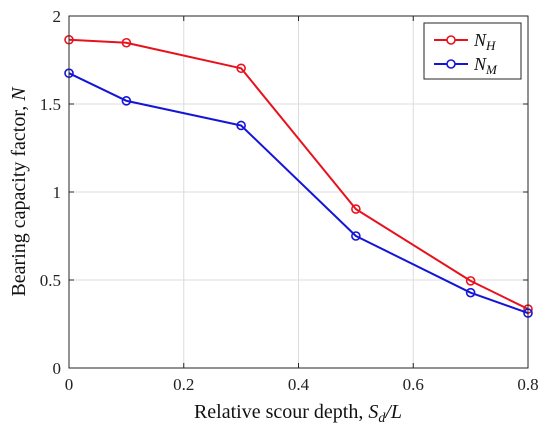 The width and height of the screenshot is (550, 432). Describe the element at coordinates (183, 384) in the screenshot. I see `x-tick-label: 0.2` at that location.